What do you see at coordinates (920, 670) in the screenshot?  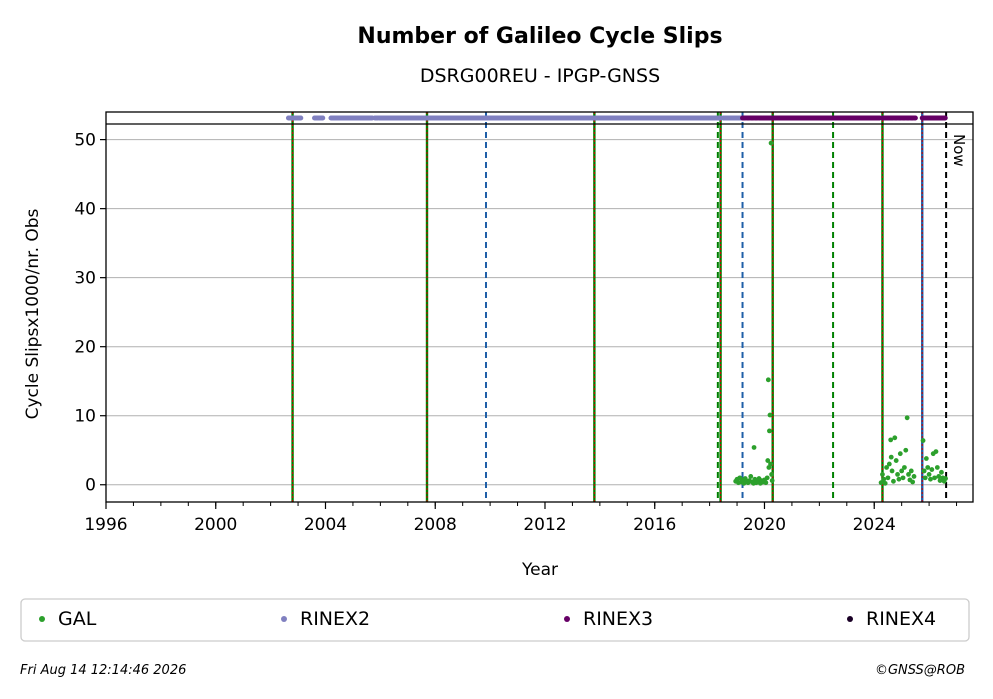 I see `footer-copyright: ©GNSS@ROB` at bounding box center [920, 670].